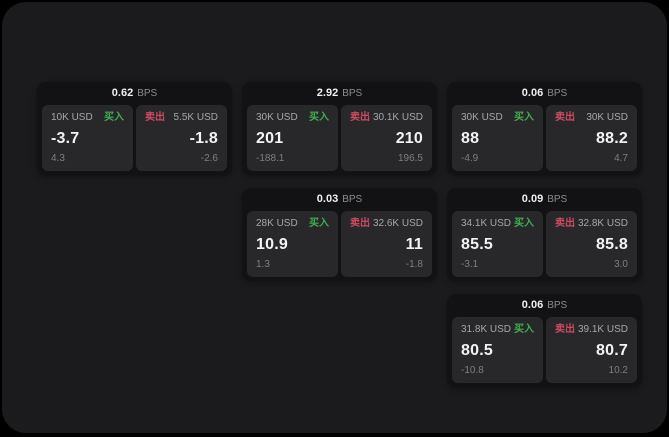 Image resolution: width=669 pixels, height=437 pixels. What do you see at coordinates (203, 138) in the screenshot?
I see `sell-price: -1.8` at bounding box center [203, 138].